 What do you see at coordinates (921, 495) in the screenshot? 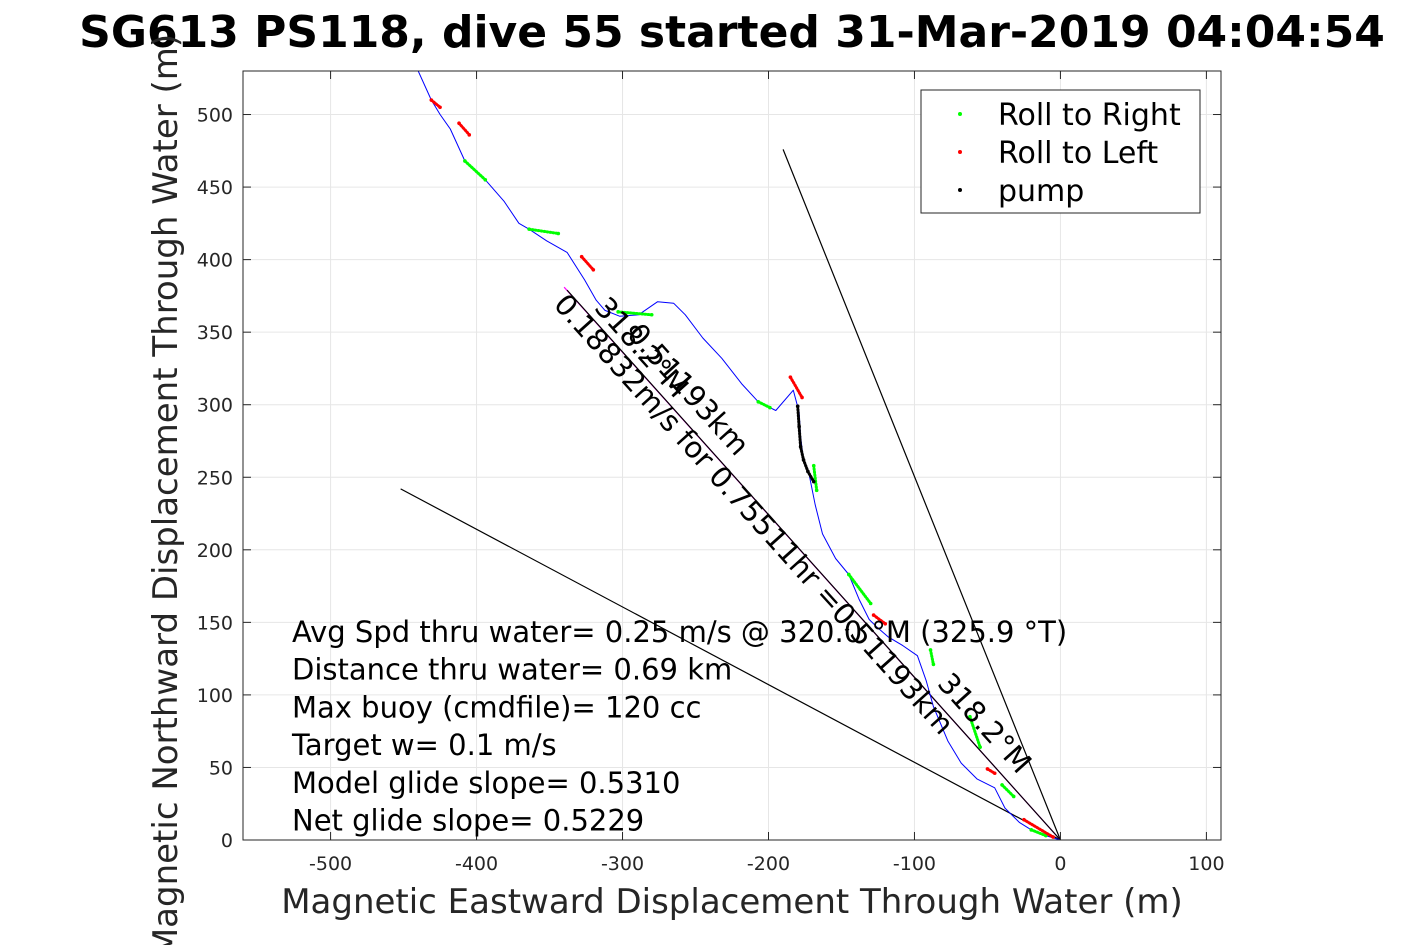
I see `reference-line` at bounding box center [921, 495].